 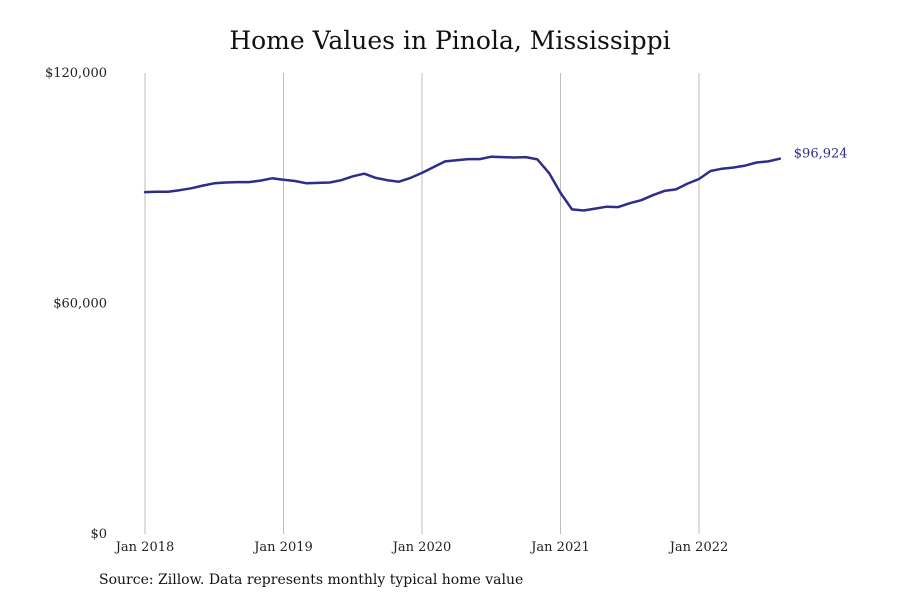 I want to click on x-tick-label: Jan 2020, so click(x=421, y=547).